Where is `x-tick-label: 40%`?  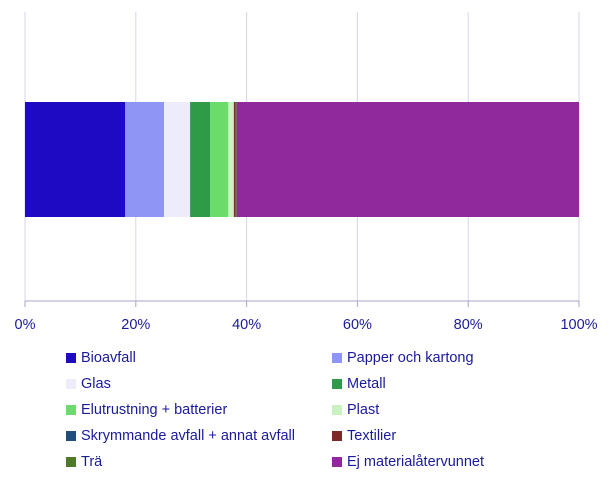
x-tick-label: 40% is located at coordinates (246, 325).